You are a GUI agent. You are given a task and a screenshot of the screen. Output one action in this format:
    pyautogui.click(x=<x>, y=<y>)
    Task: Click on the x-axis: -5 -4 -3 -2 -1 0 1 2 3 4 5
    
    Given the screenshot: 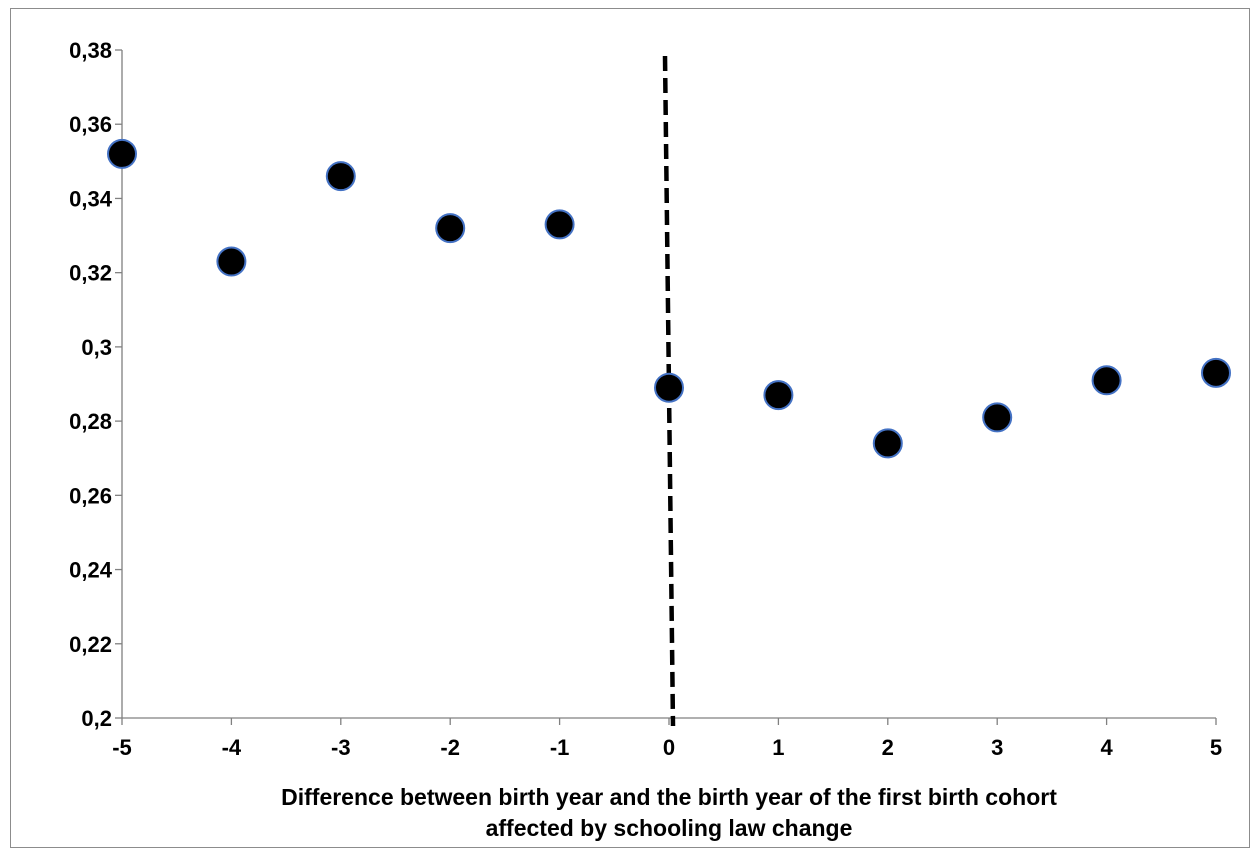 What is the action you would take?
    pyautogui.click(x=667, y=738)
    